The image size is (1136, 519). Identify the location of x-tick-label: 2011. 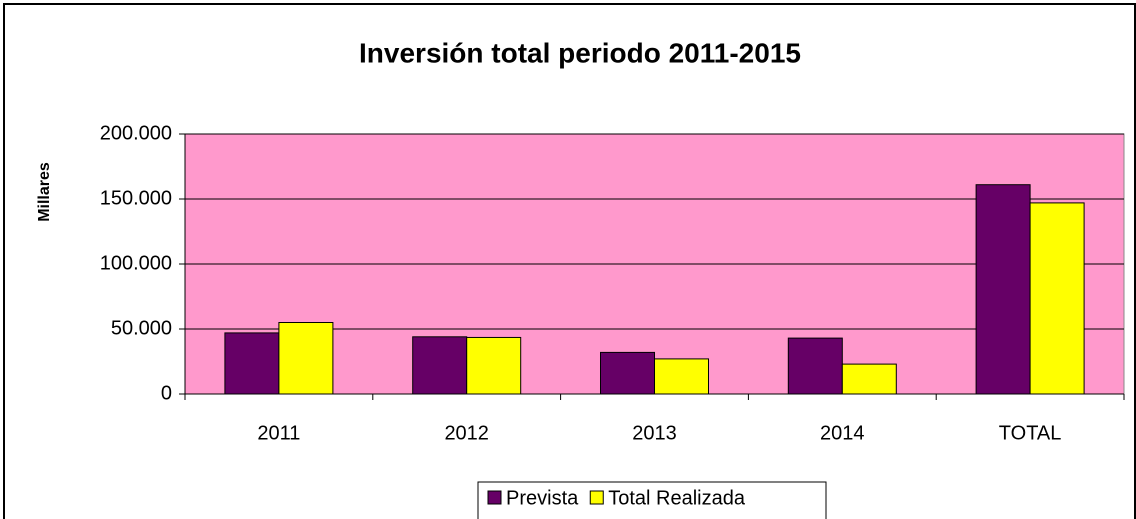
(278, 433).